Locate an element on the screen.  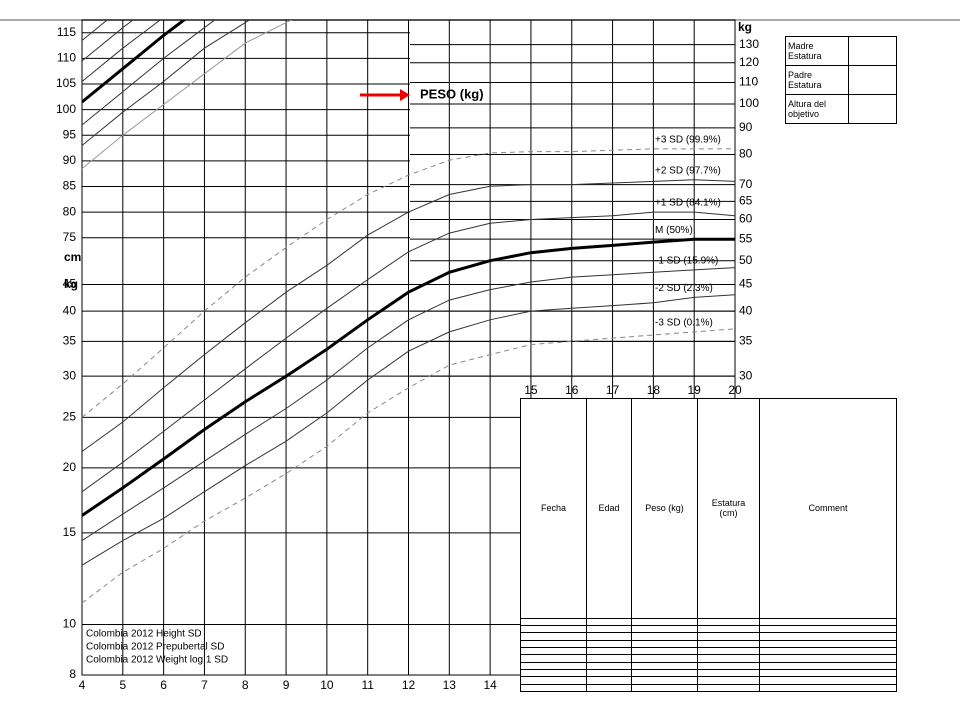
y2-tick-label: 45 is located at coordinates (746, 284).